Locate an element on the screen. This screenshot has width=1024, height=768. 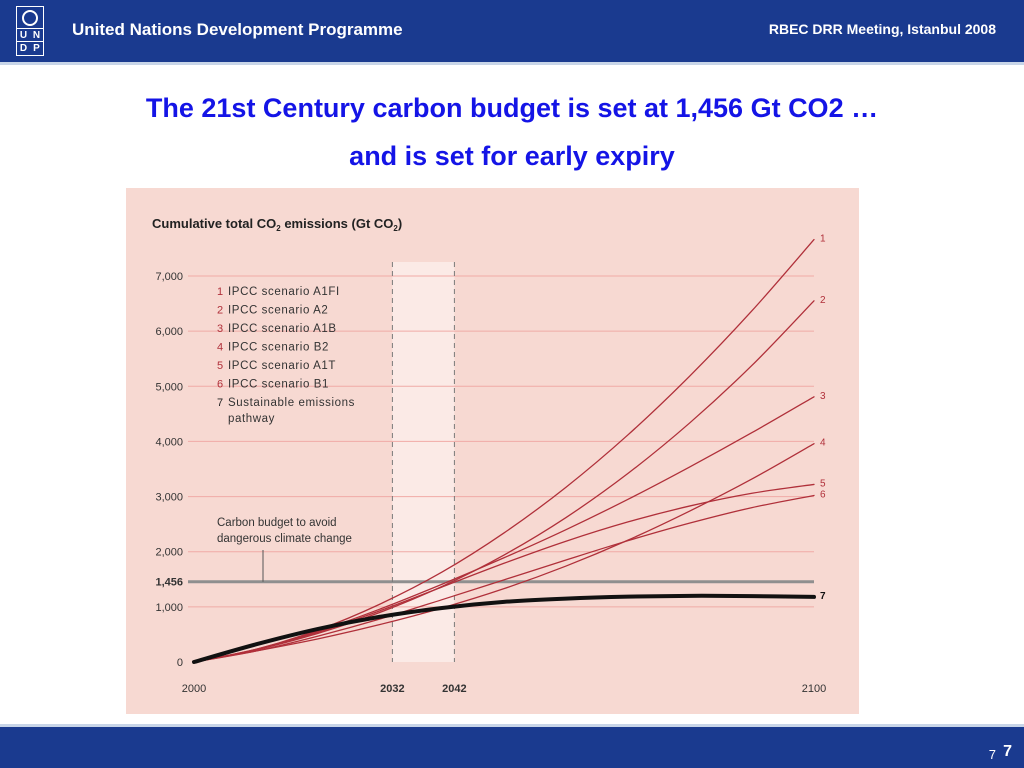
slide-number-small: 7 is located at coordinates (992, 754).